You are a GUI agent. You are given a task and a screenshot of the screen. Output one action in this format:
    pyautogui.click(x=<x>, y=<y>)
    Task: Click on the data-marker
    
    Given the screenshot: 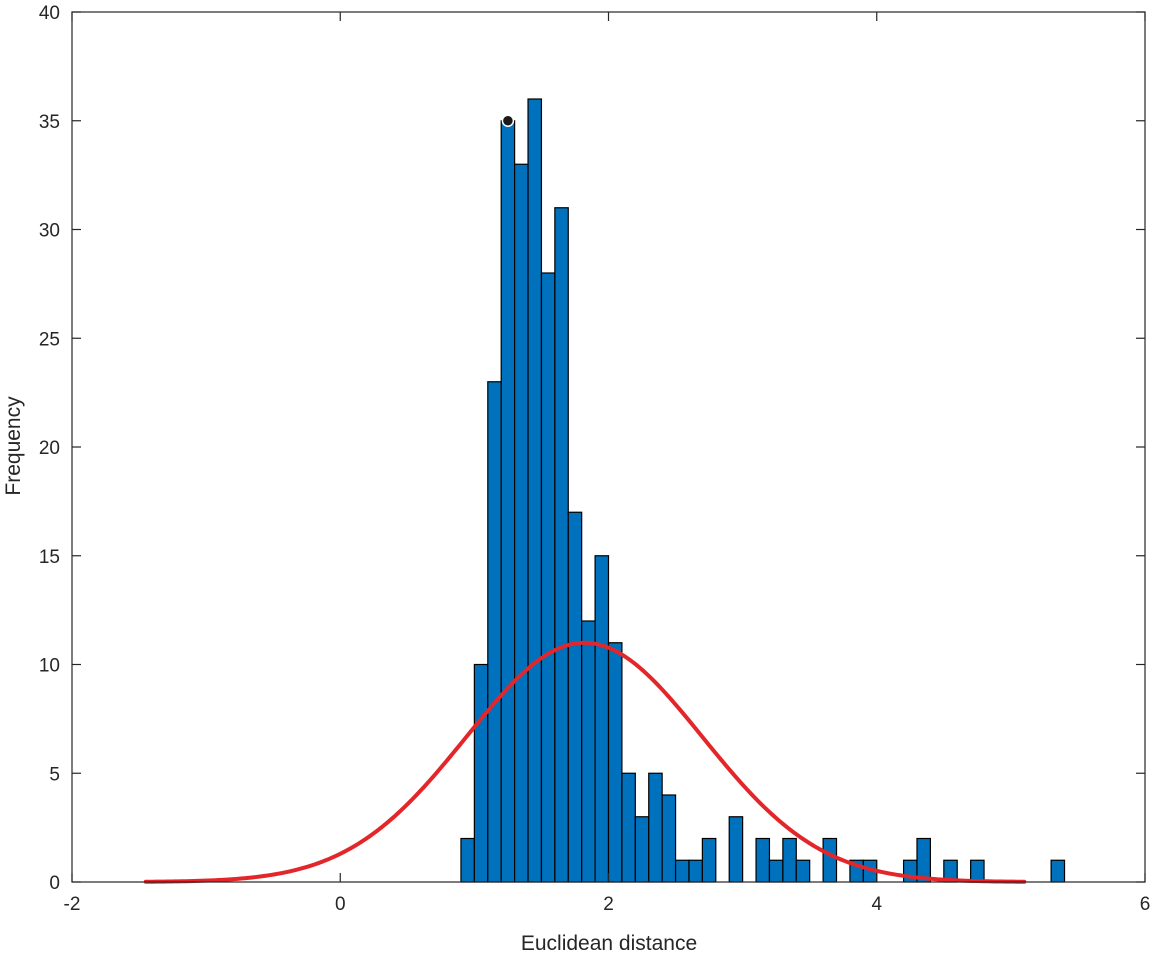 What is the action you would take?
    pyautogui.click(x=508, y=120)
    